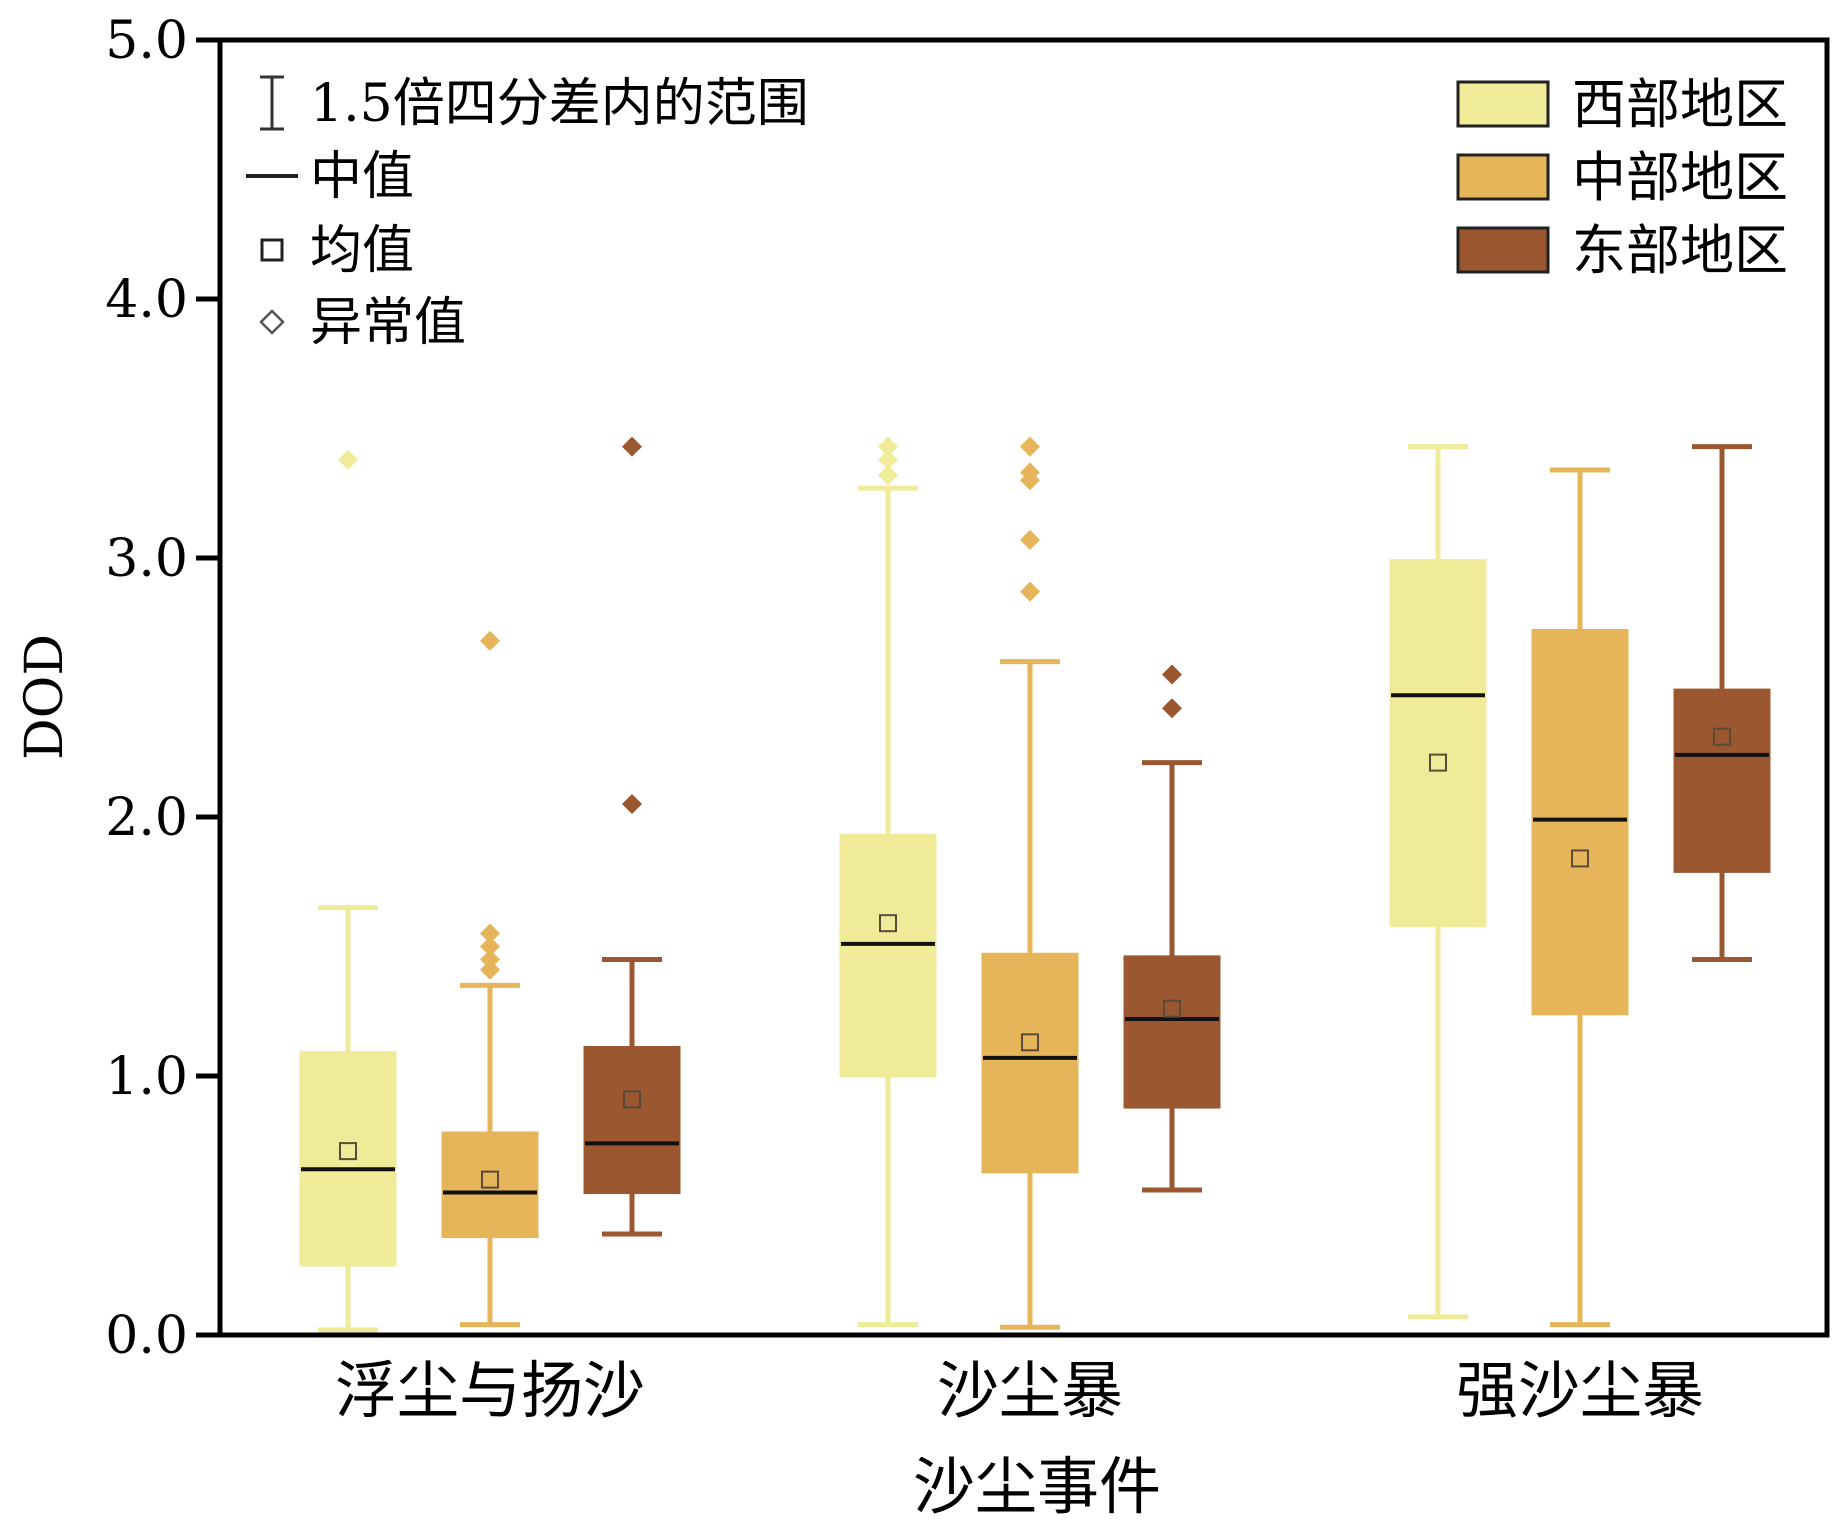  I want to click on mean-legend-icon, so click(272, 250).